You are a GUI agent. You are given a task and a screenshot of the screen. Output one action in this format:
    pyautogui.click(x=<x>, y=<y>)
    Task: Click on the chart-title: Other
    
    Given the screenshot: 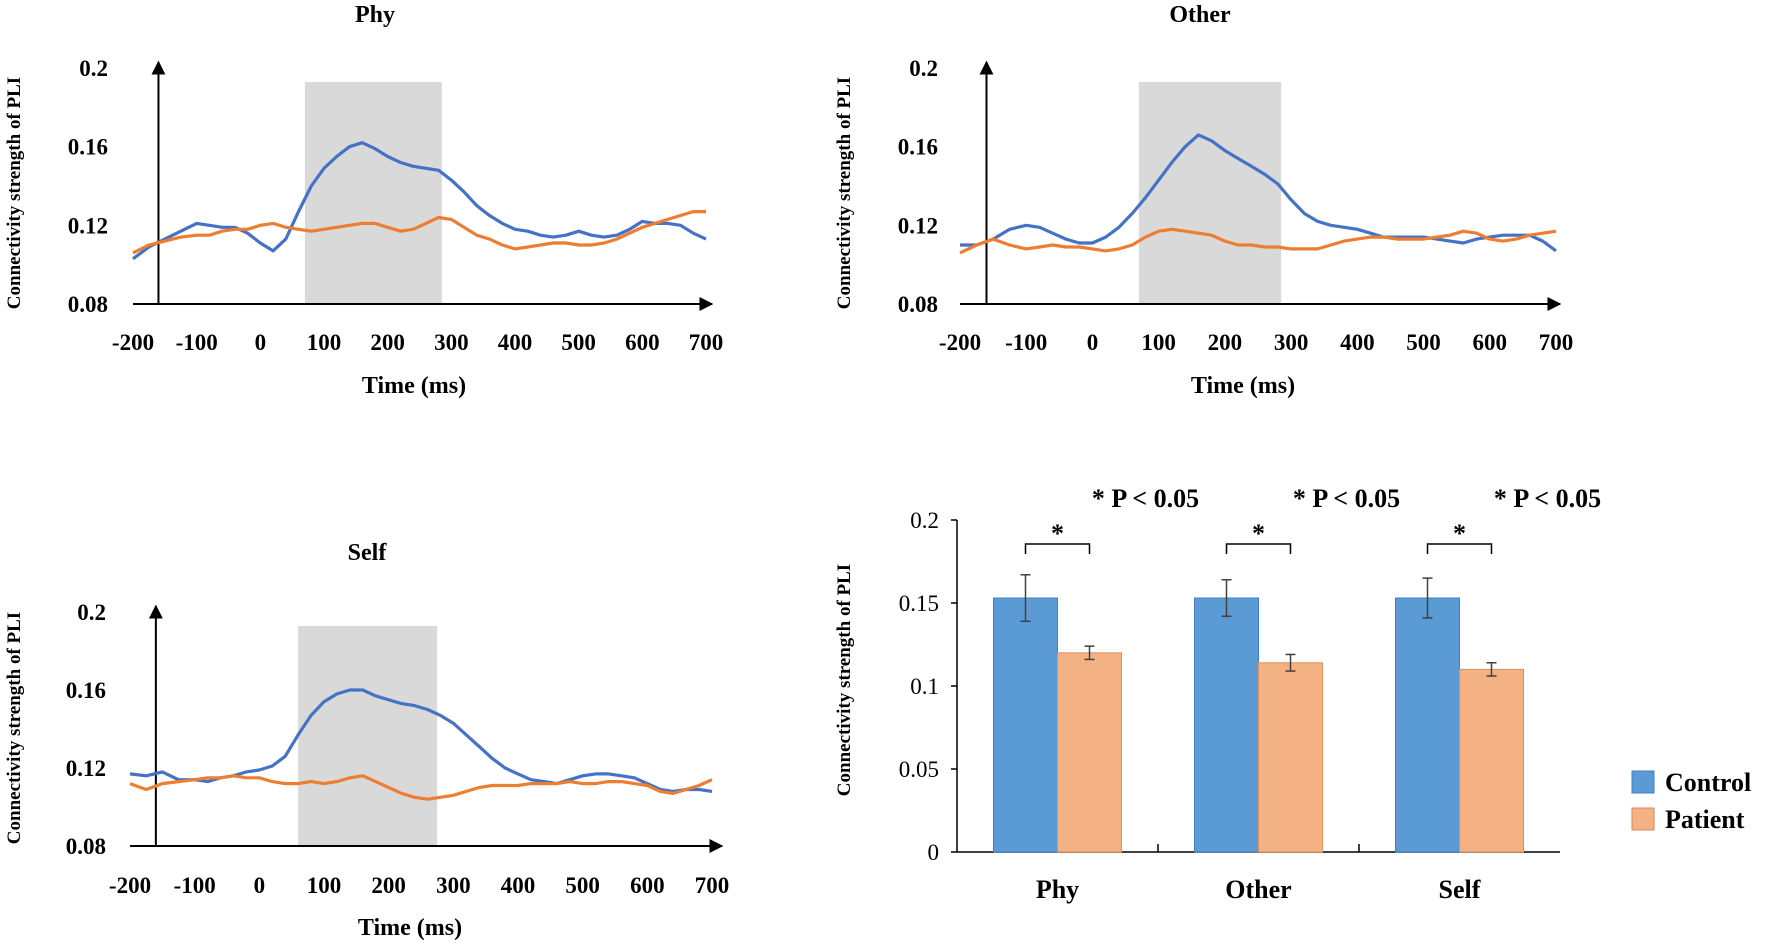 What is the action you would take?
    pyautogui.click(x=1200, y=15)
    